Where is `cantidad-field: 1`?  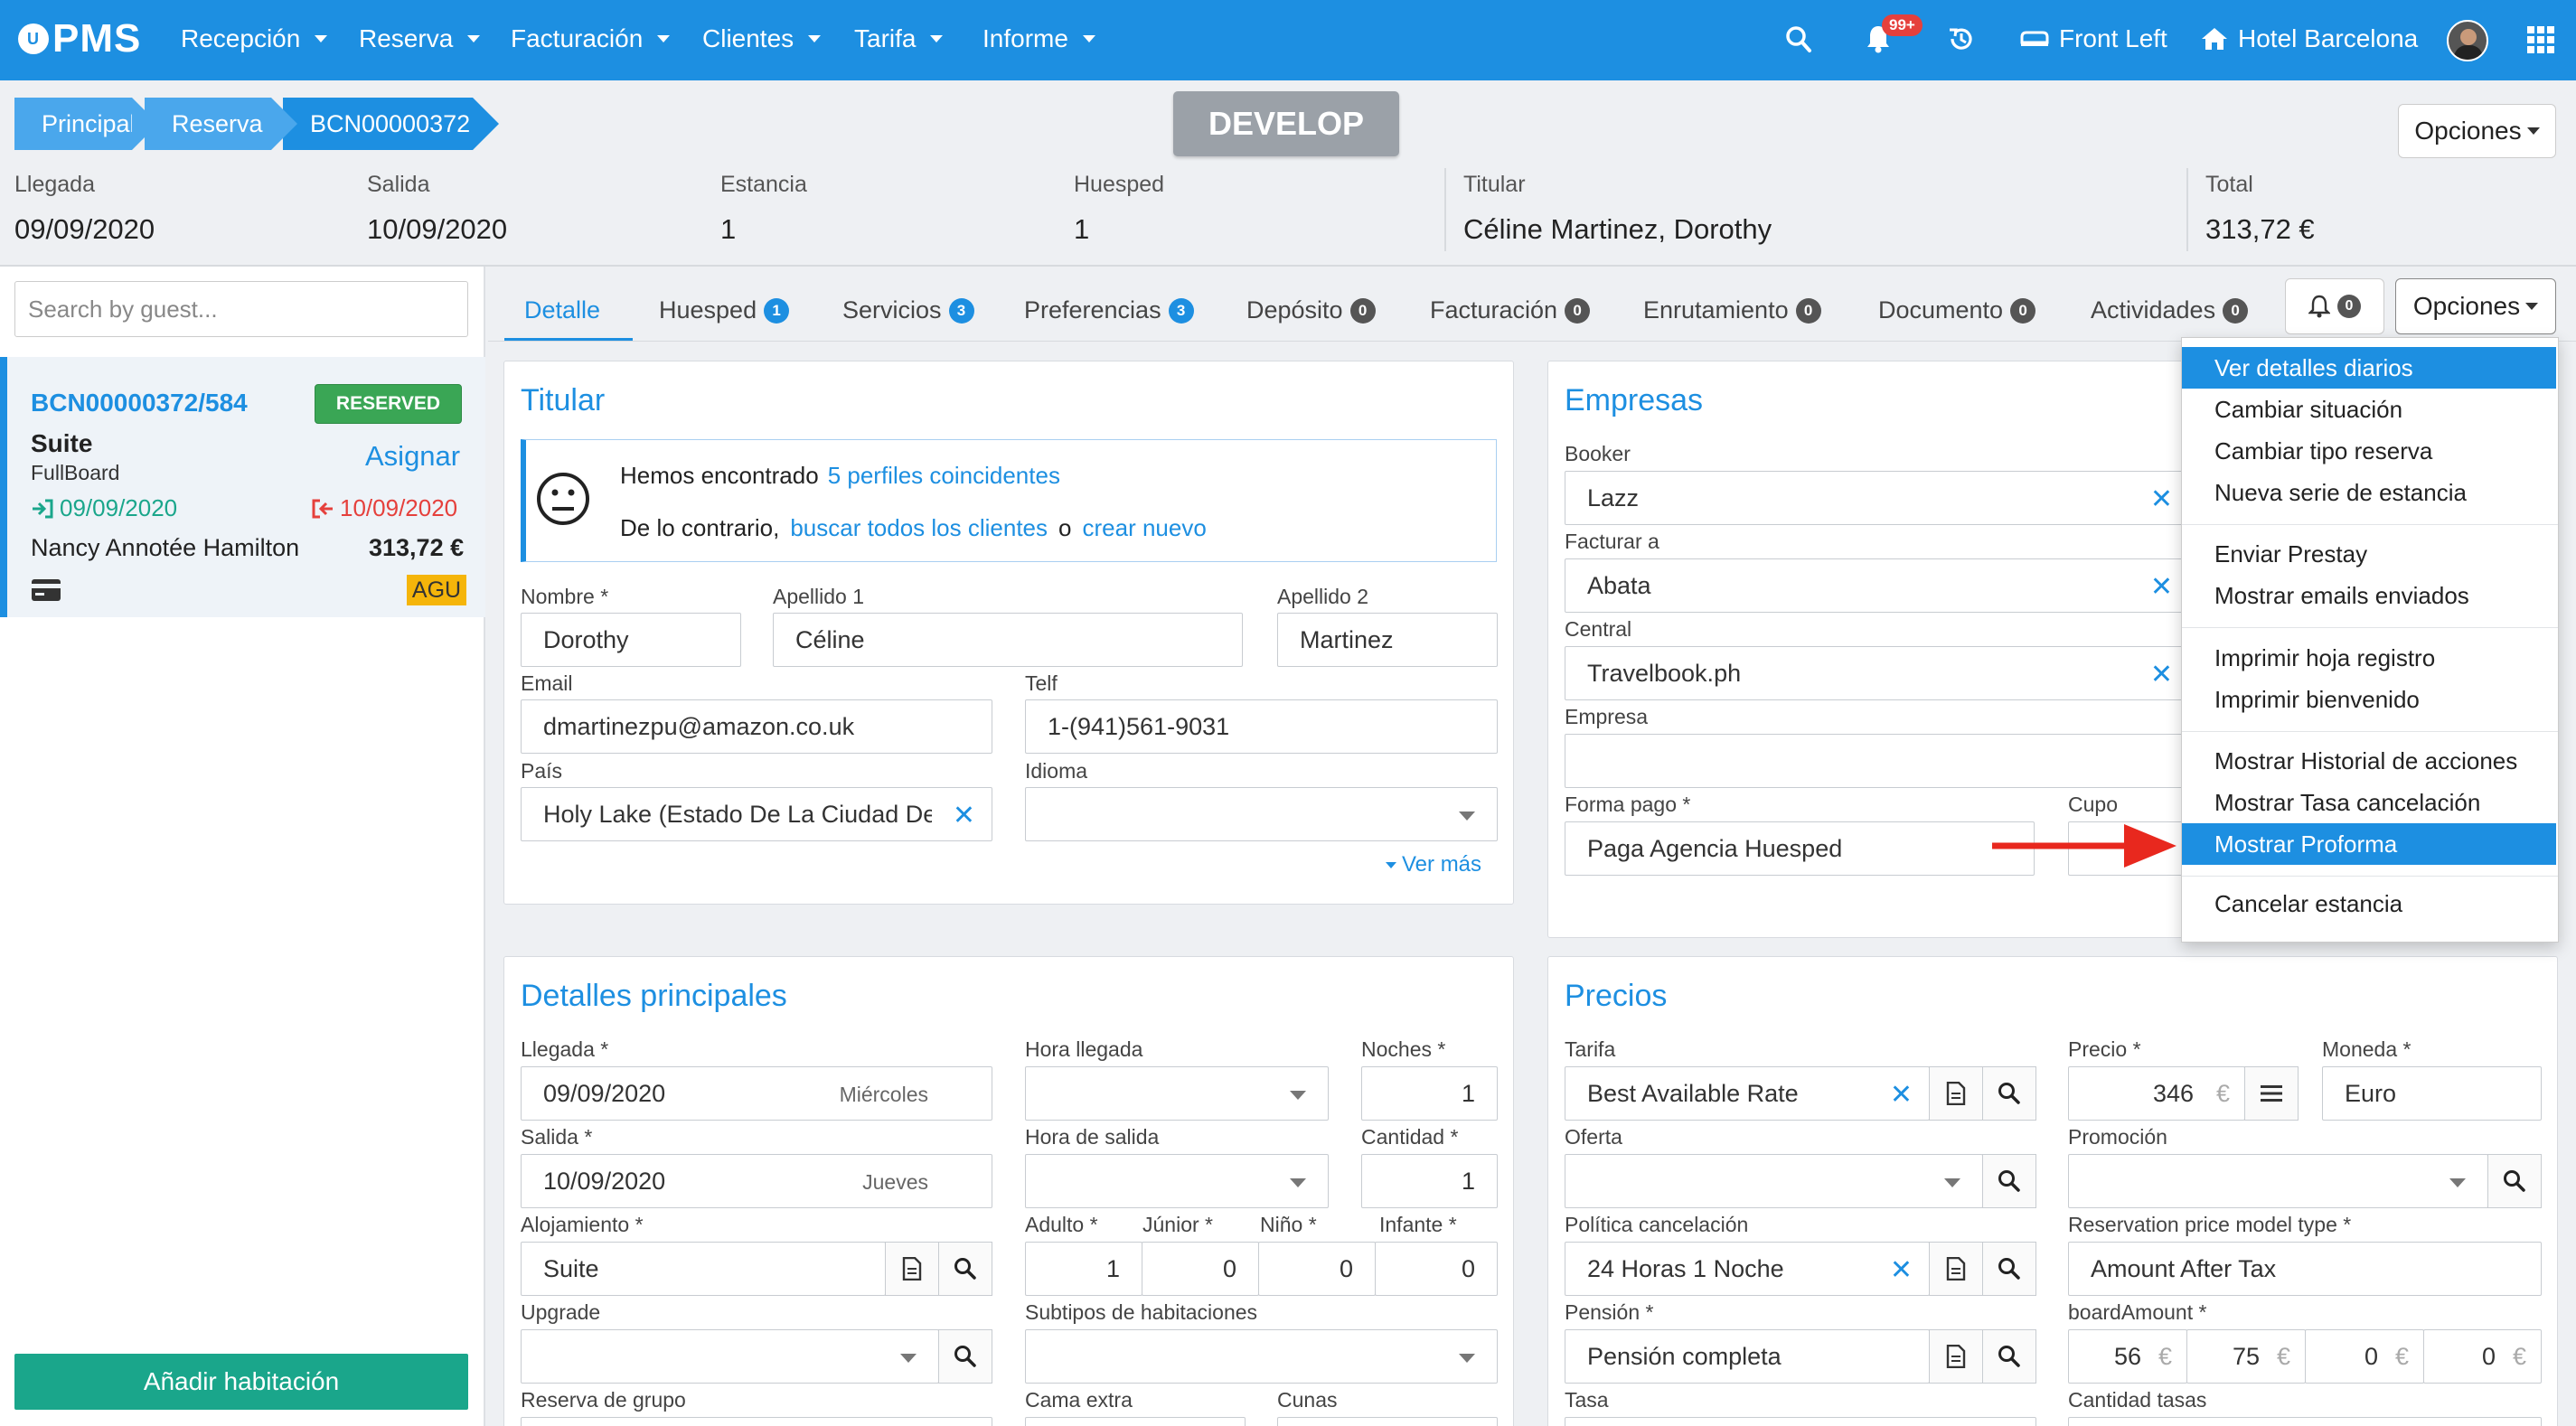 cantidad-field: 1 is located at coordinates (1430, 1181).